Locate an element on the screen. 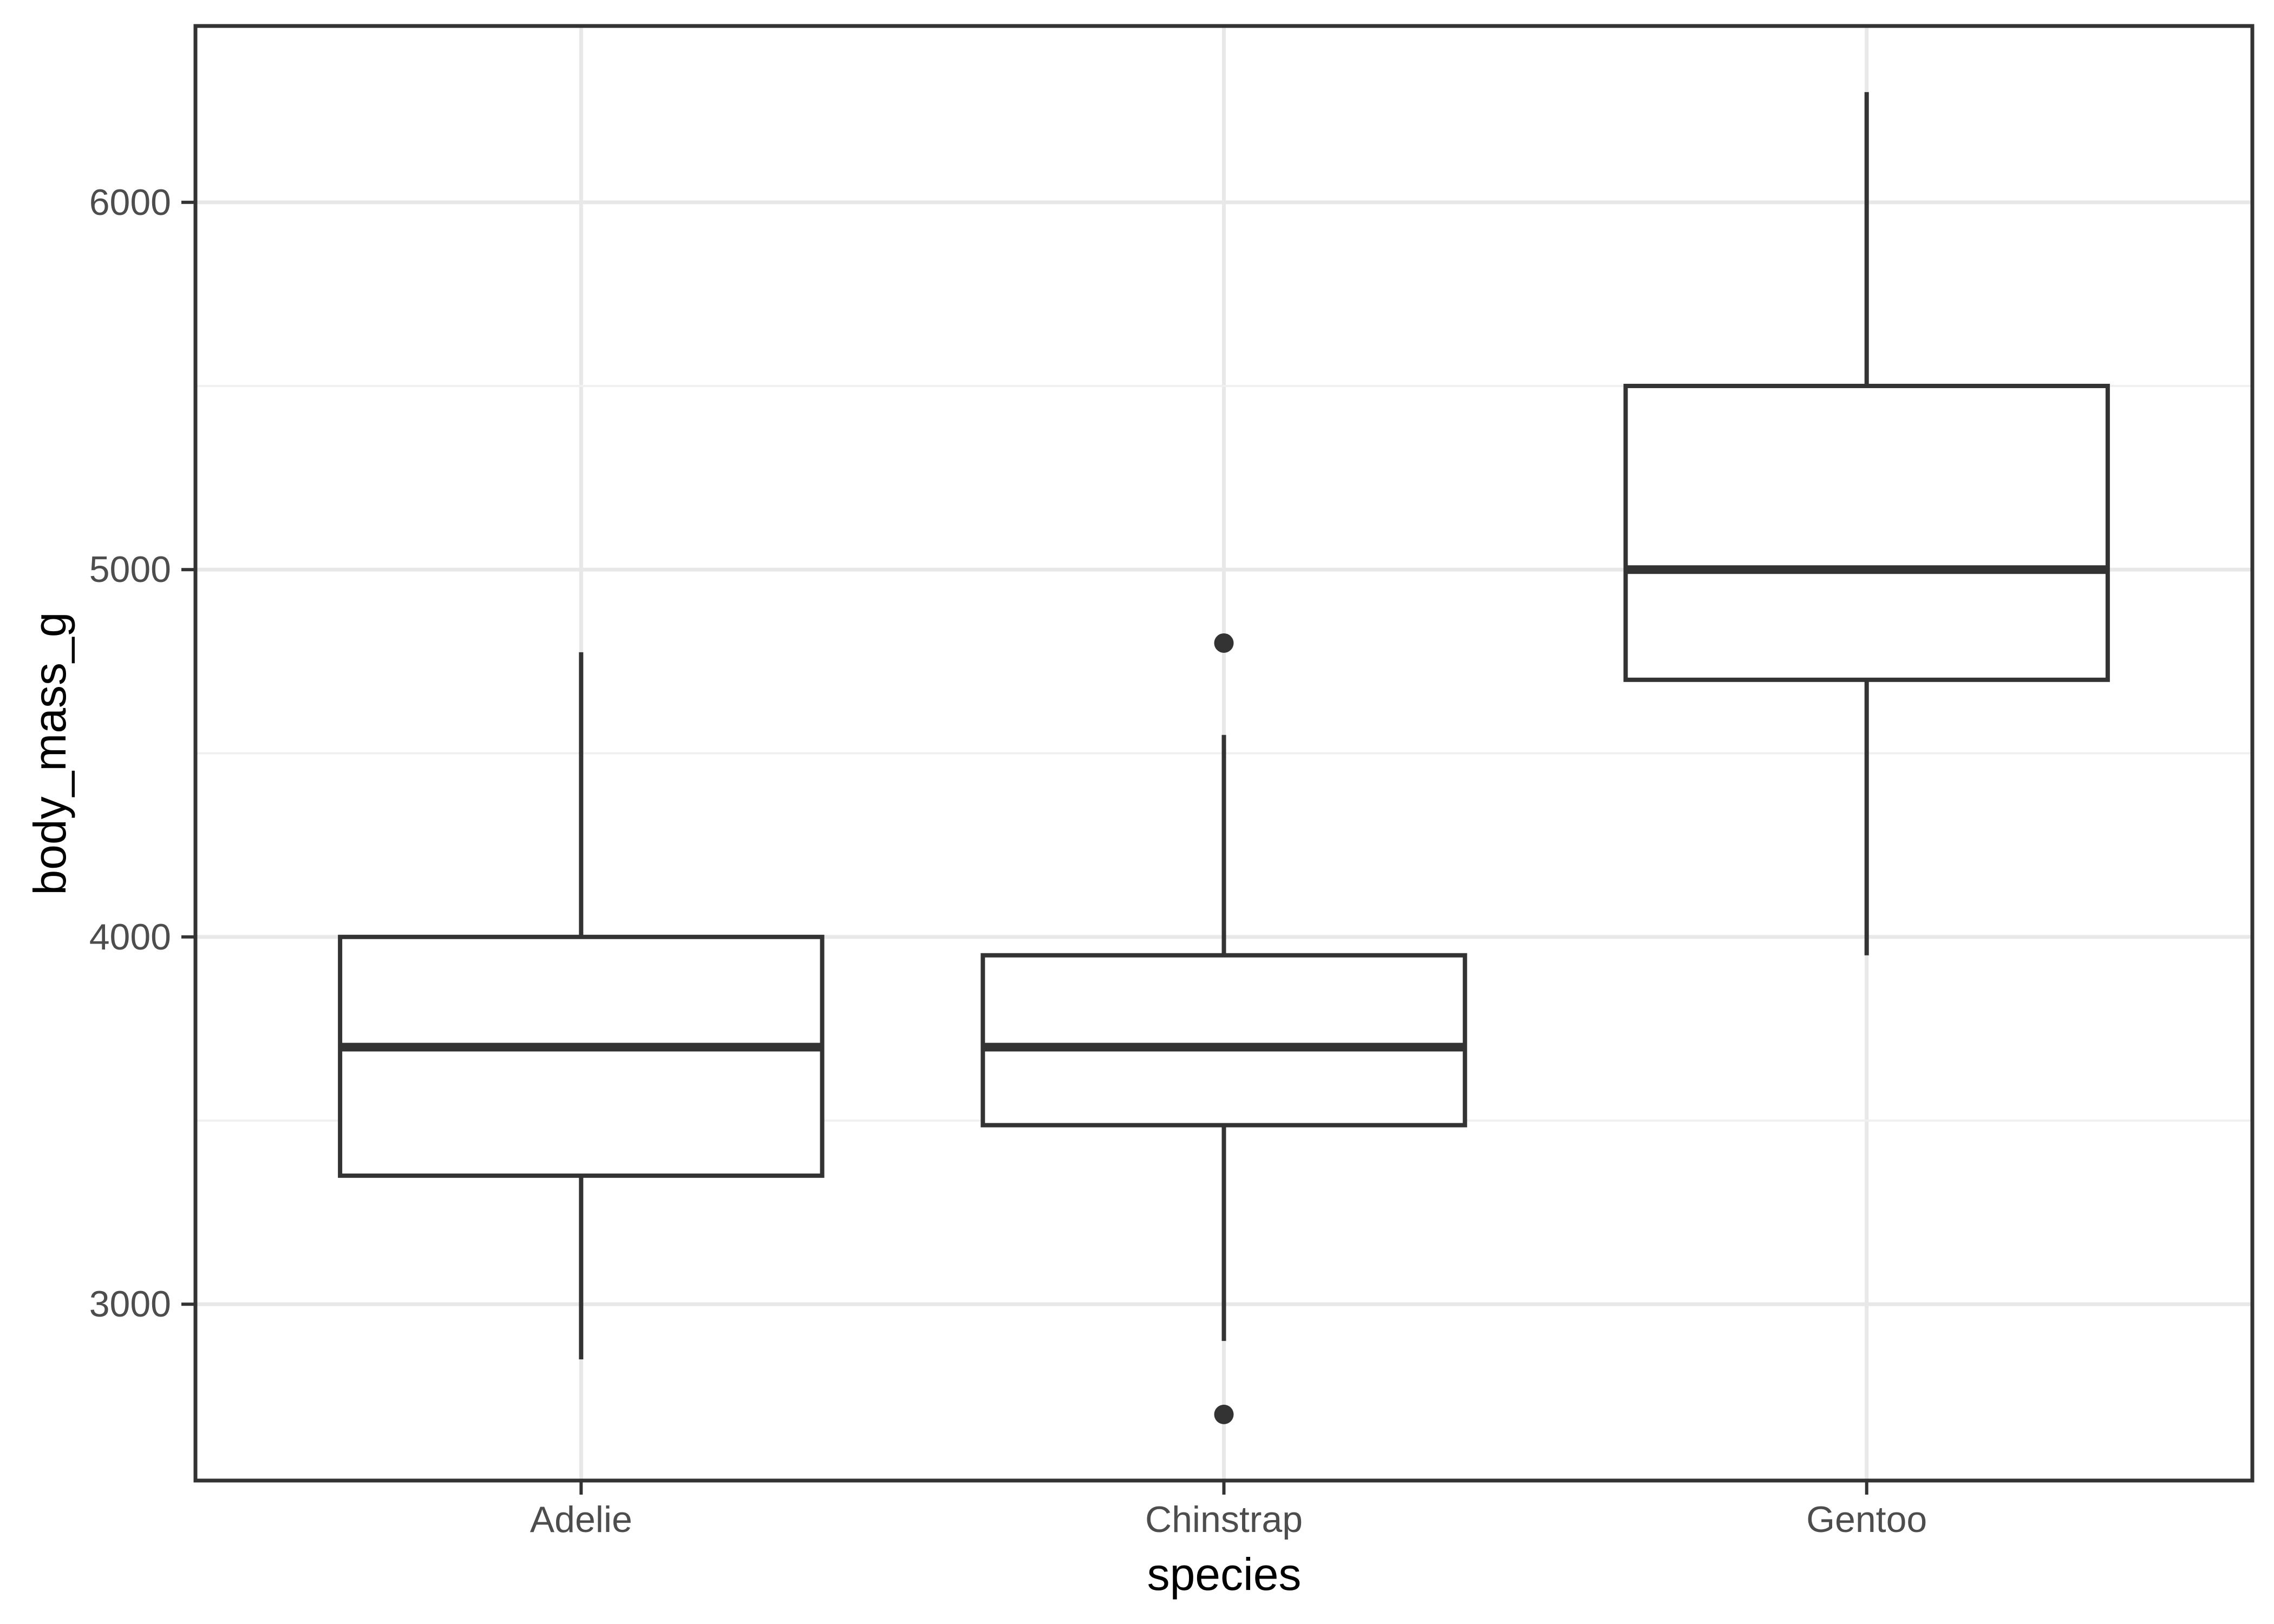  box-adelie is located at coordinates (582, 1056).